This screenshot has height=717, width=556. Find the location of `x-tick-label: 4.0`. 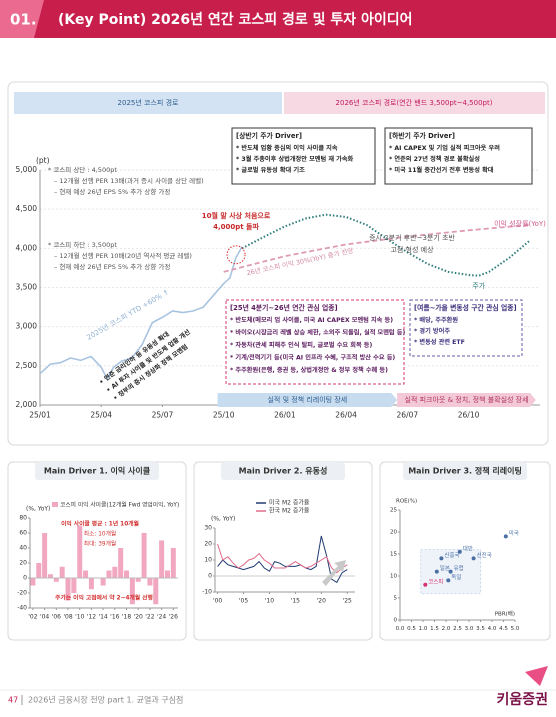

x-tick-label: 4.0 is located at coordinates (492, 629).